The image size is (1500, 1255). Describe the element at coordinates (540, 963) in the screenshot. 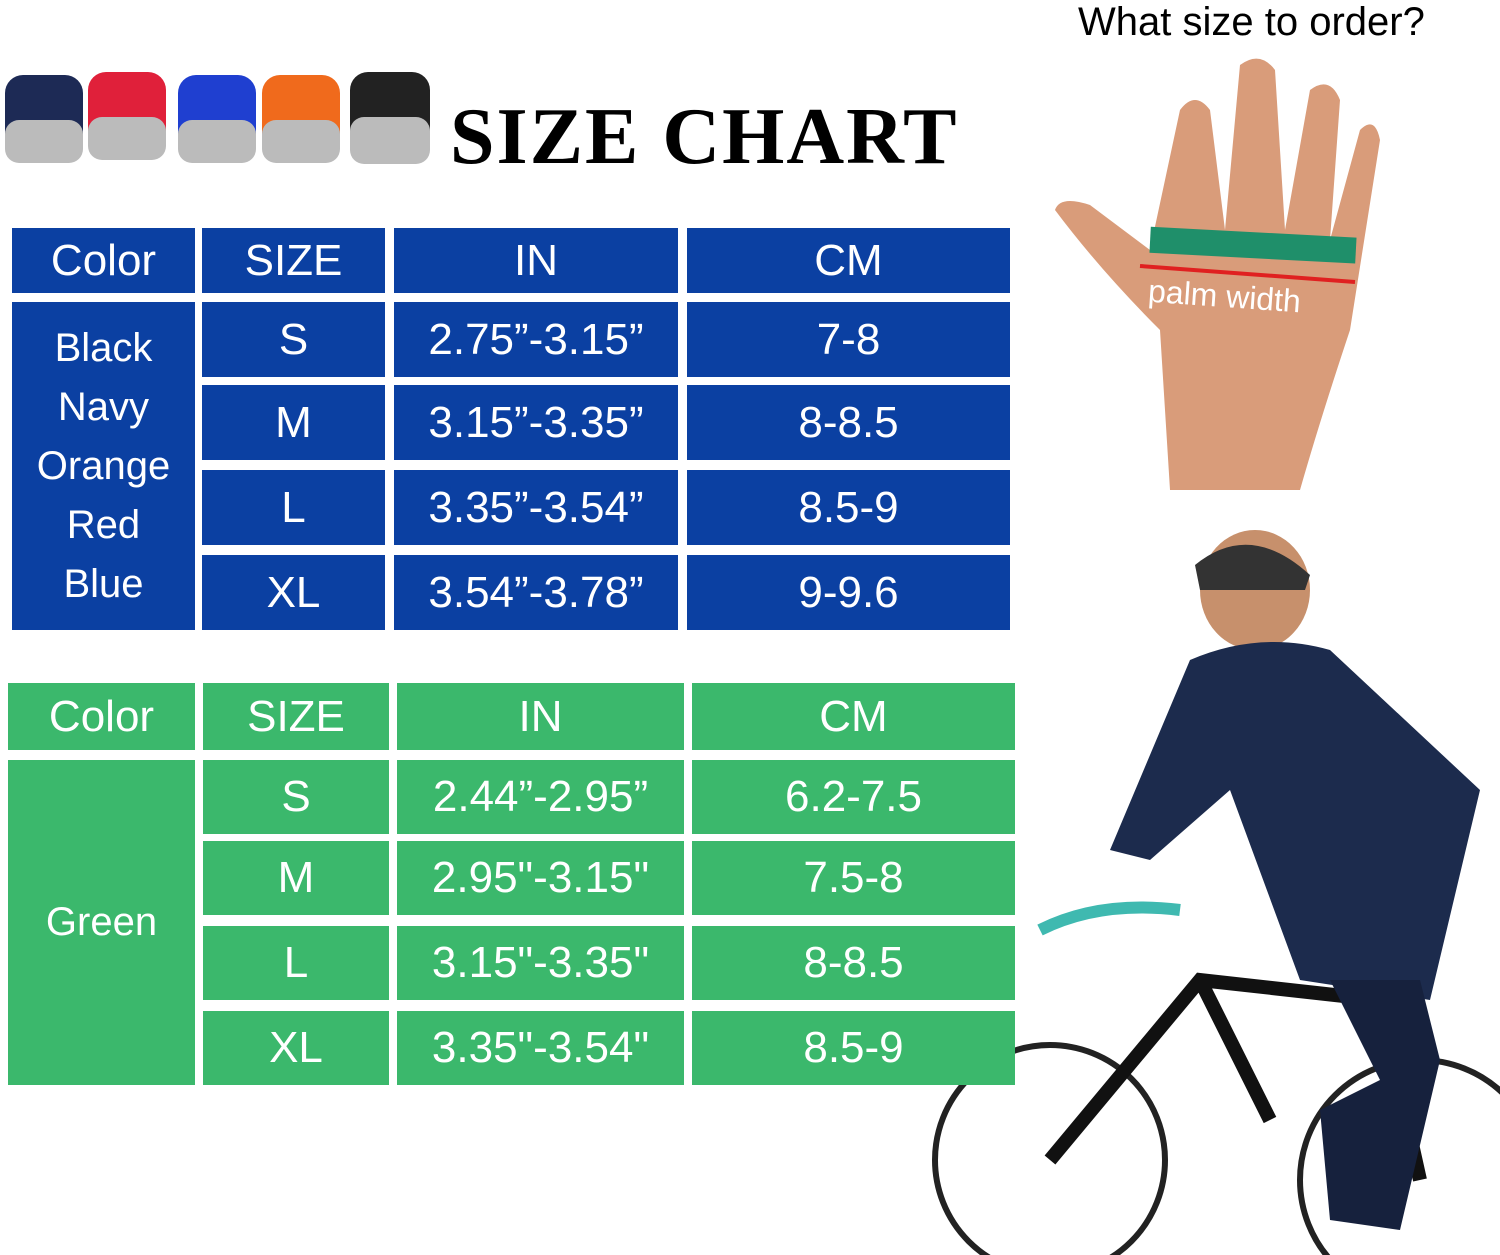

I see `data-cell: 3.15"-3.35"` at that location.